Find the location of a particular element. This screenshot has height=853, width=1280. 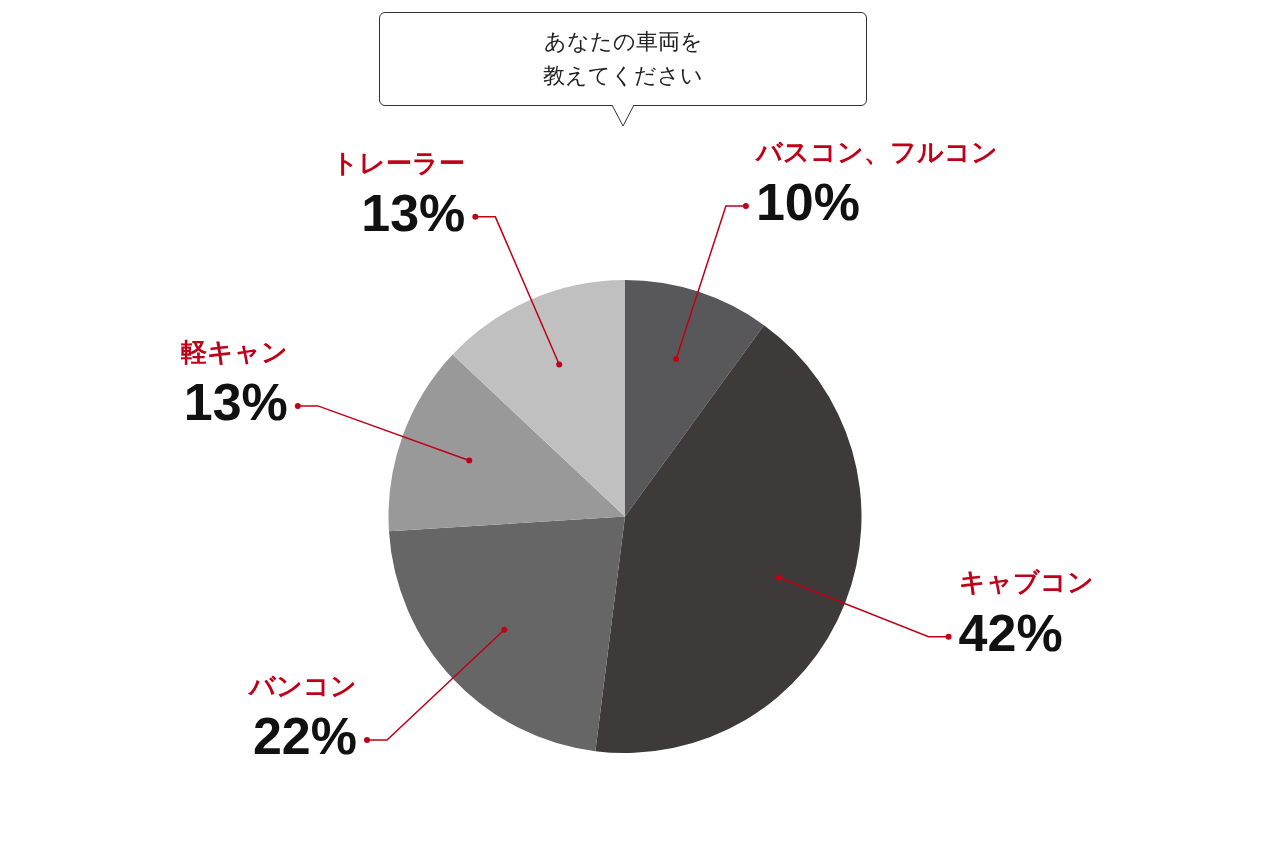

slice-label: トレーラー is located at coordinates (399, 162).